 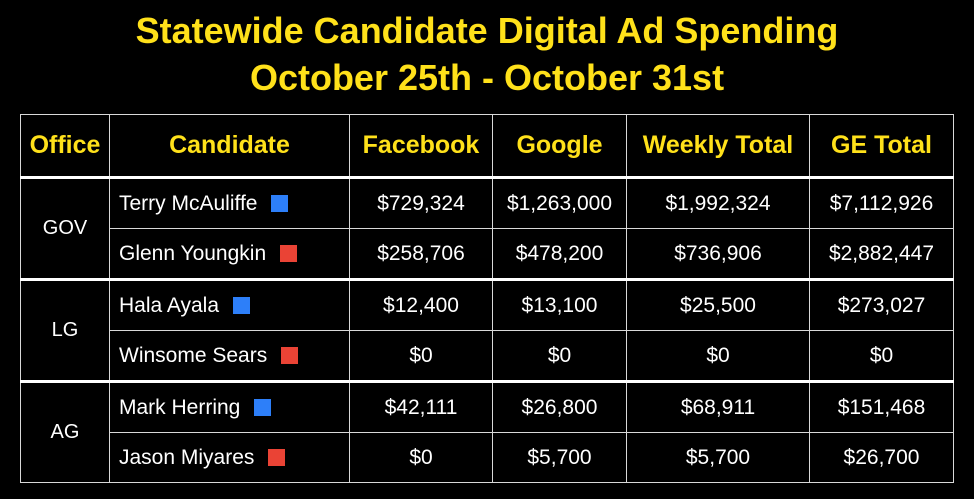 I want to click on candidate-cell: Winsome Sears, so click(x=229, y=356).